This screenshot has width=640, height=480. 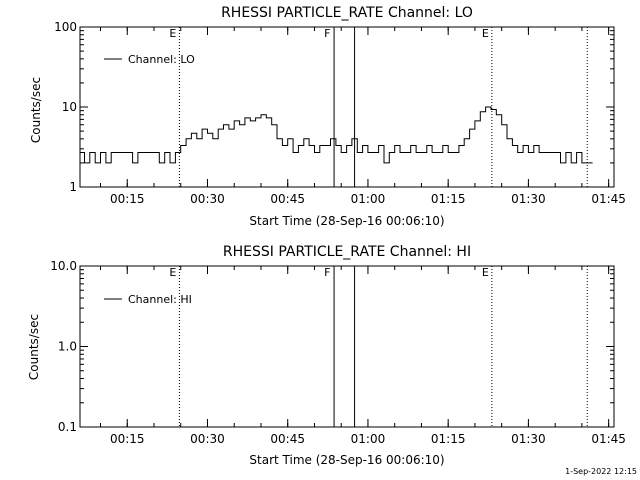 I want to click on y-tick-label: 1, so click(x=73, y=187).